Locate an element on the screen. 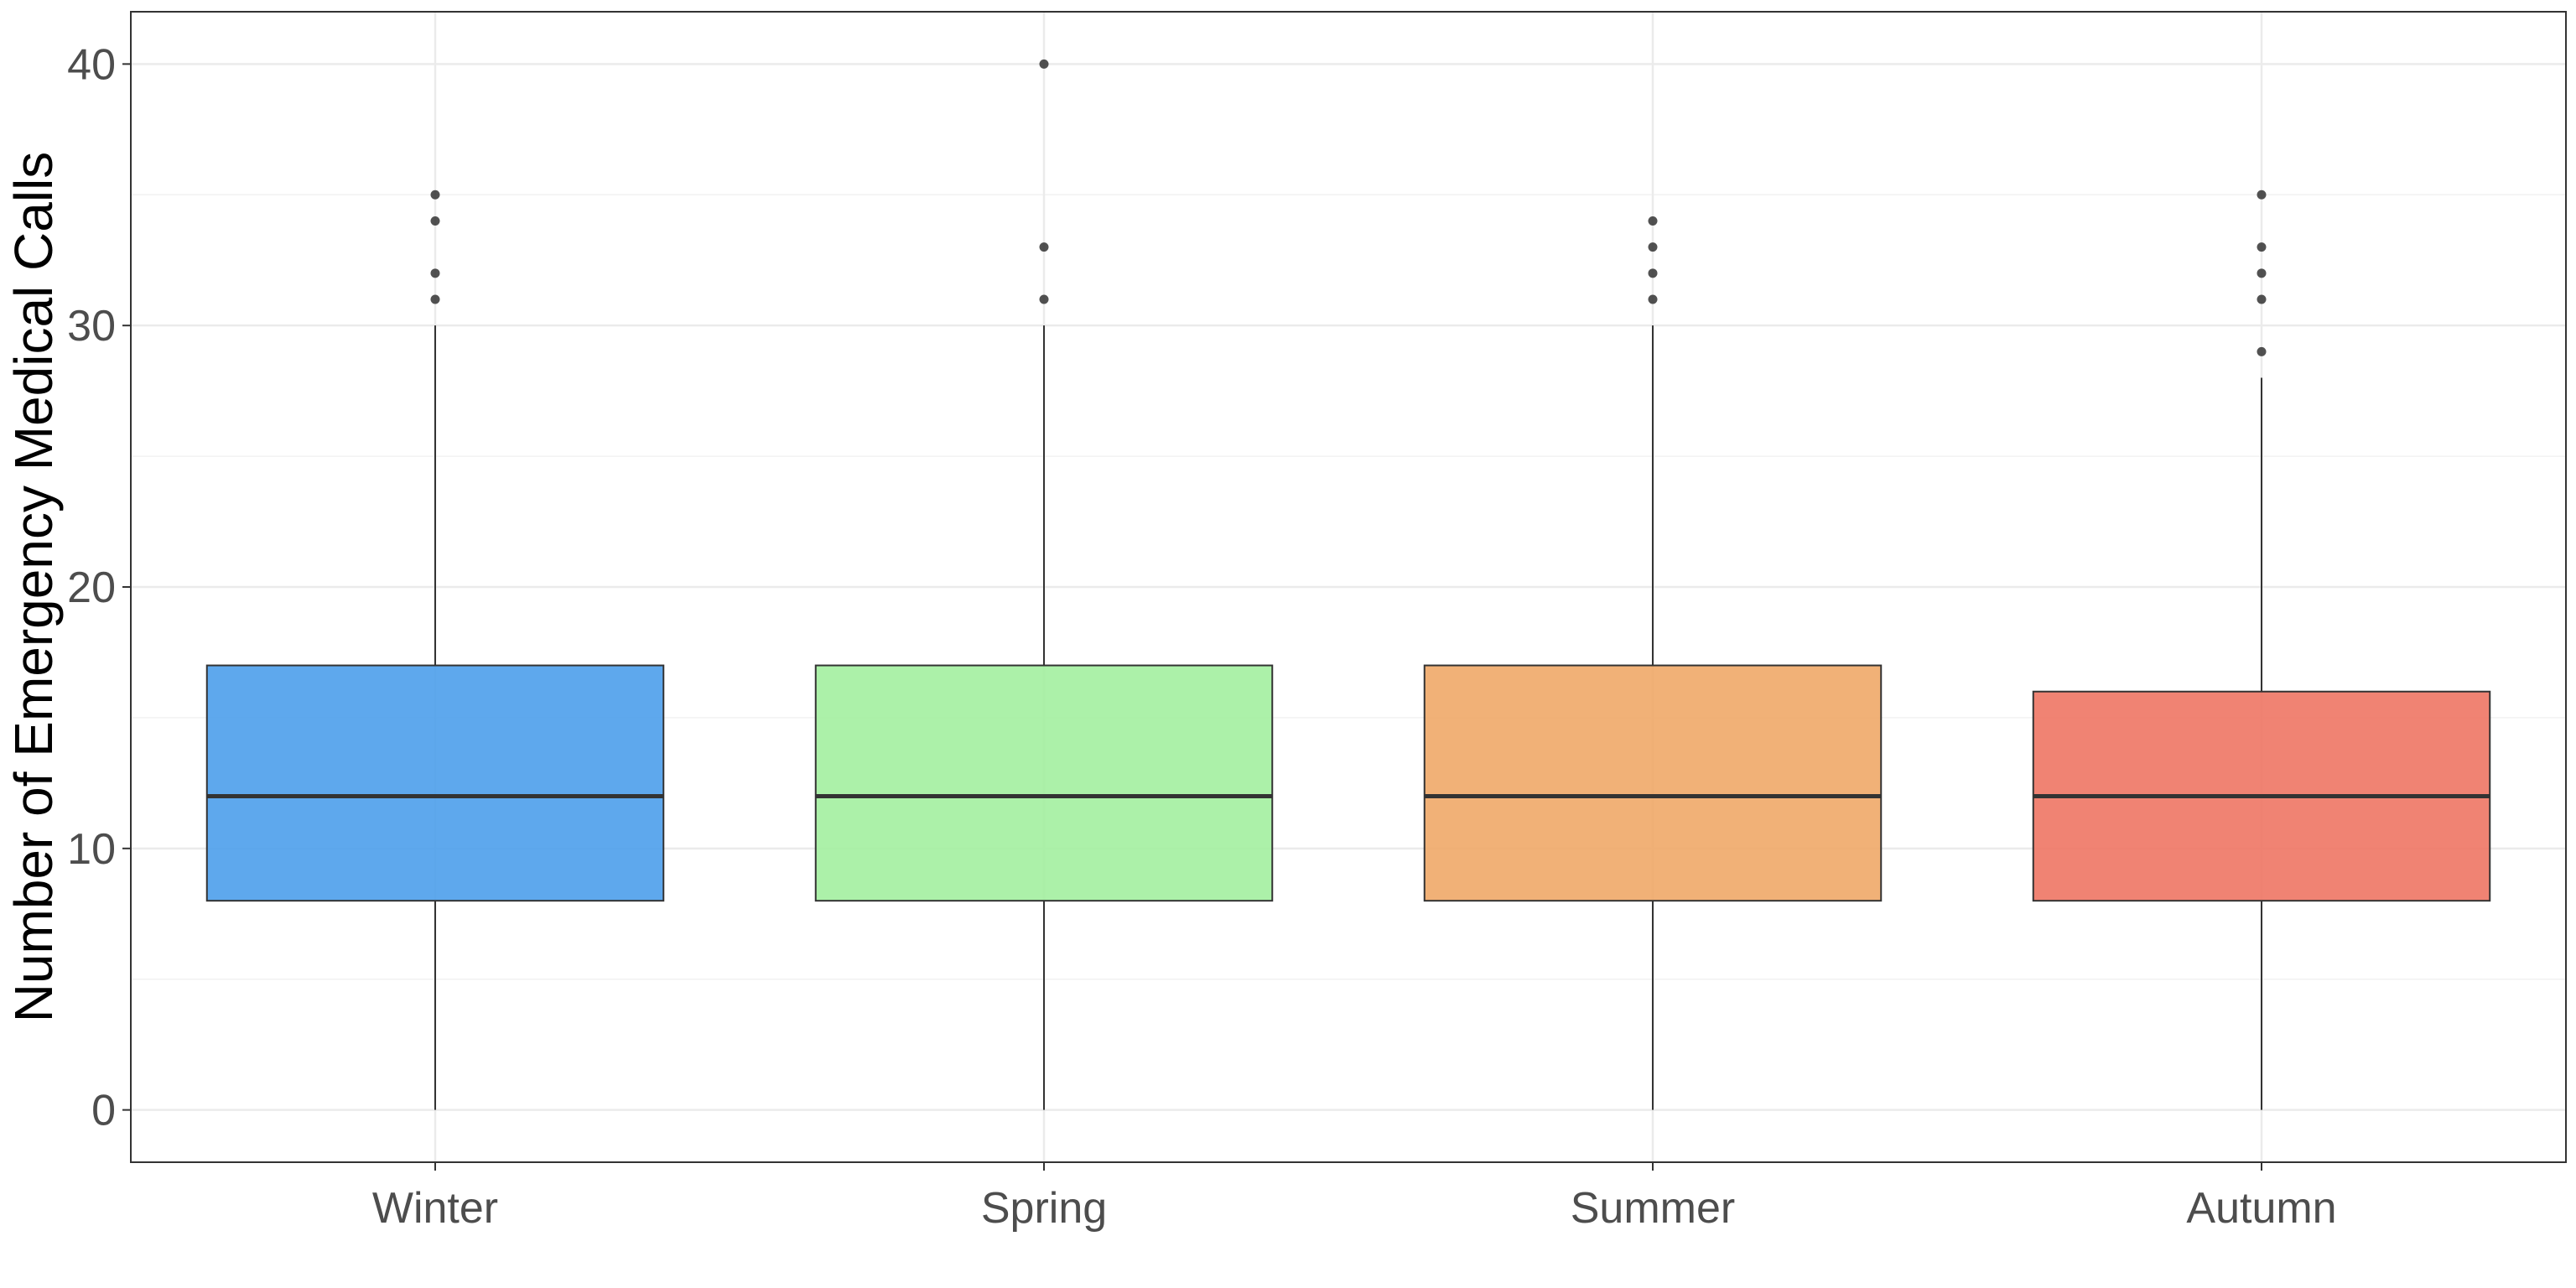  y-tick-label: 20 is located at coordinates (91, 588).